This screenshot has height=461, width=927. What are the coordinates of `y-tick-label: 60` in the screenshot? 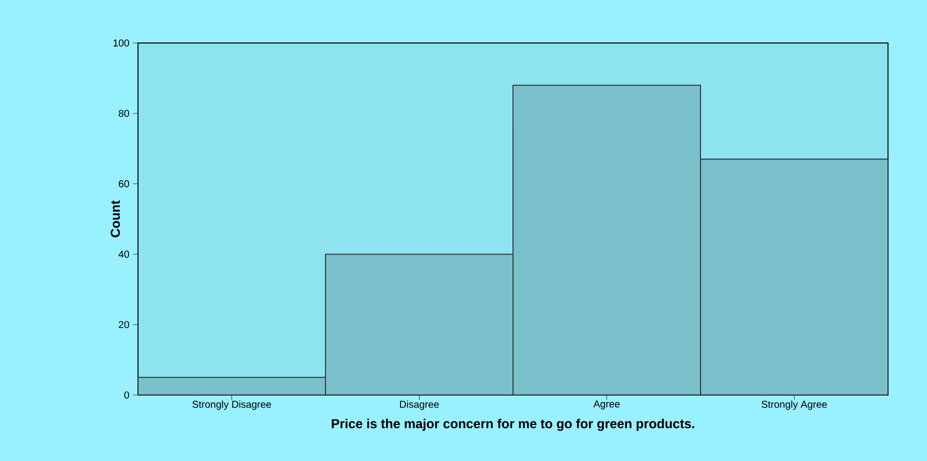 It's located at (124, 184).